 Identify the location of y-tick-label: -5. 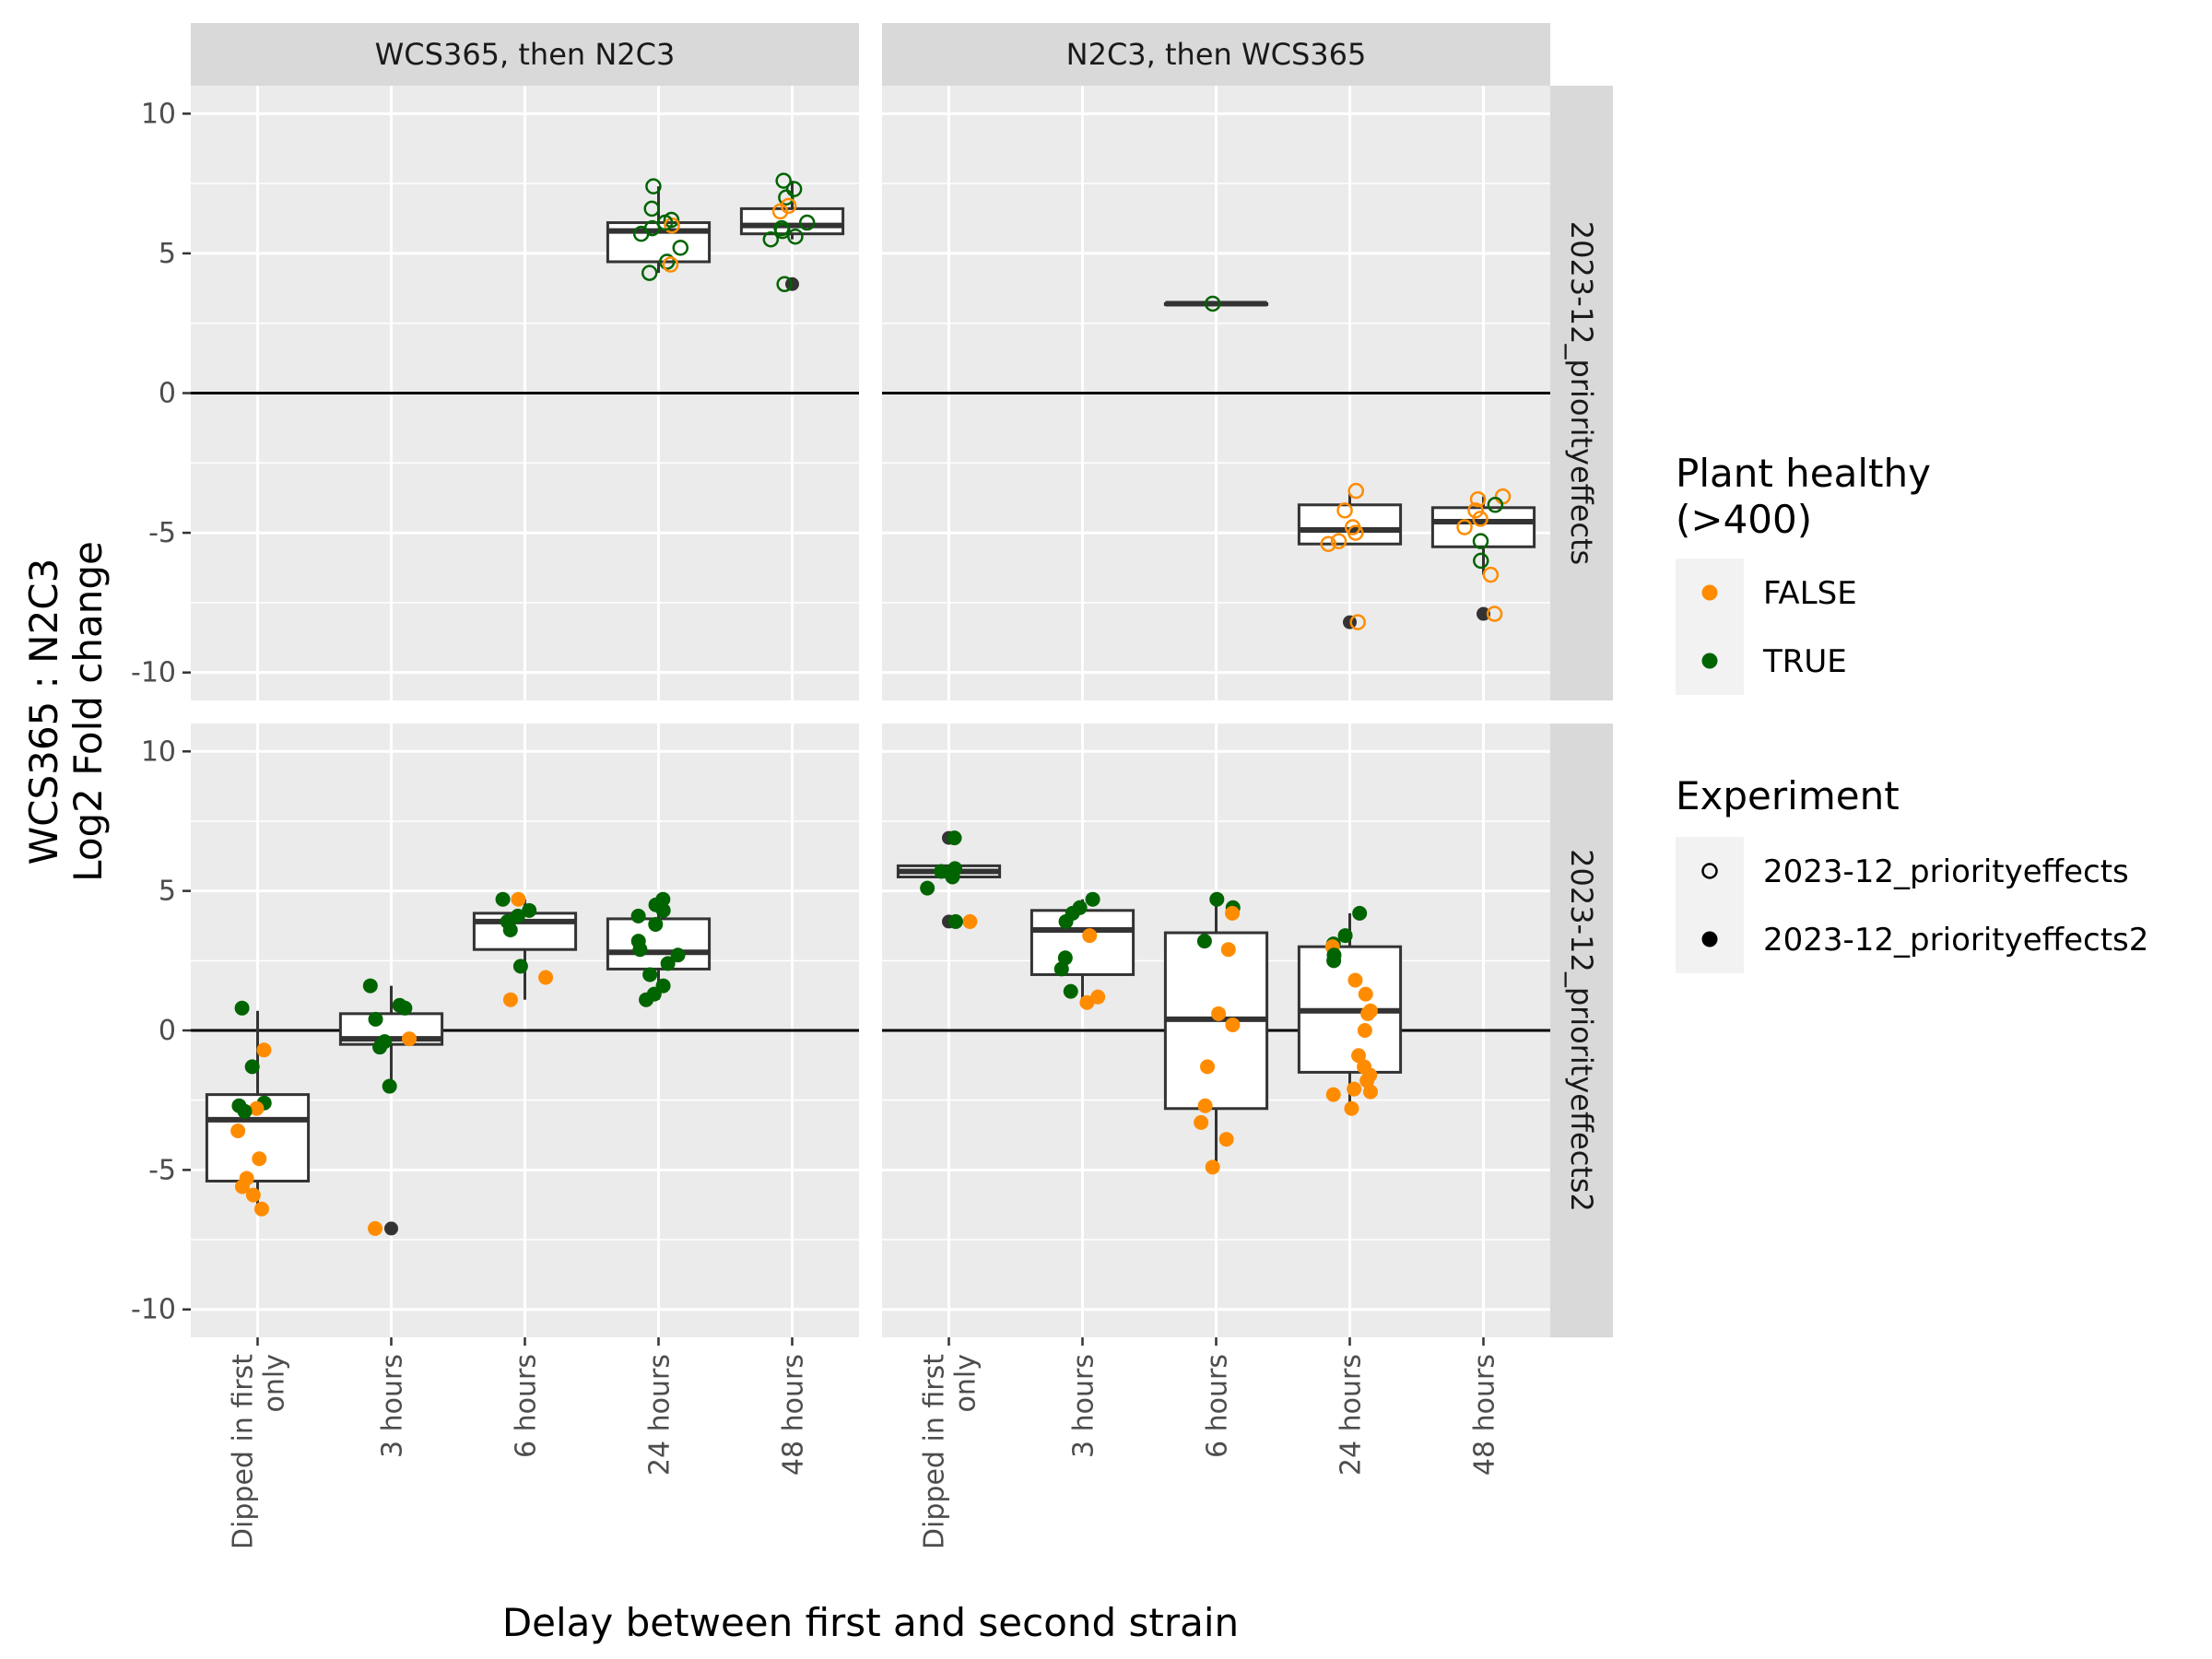
(162, 1170).